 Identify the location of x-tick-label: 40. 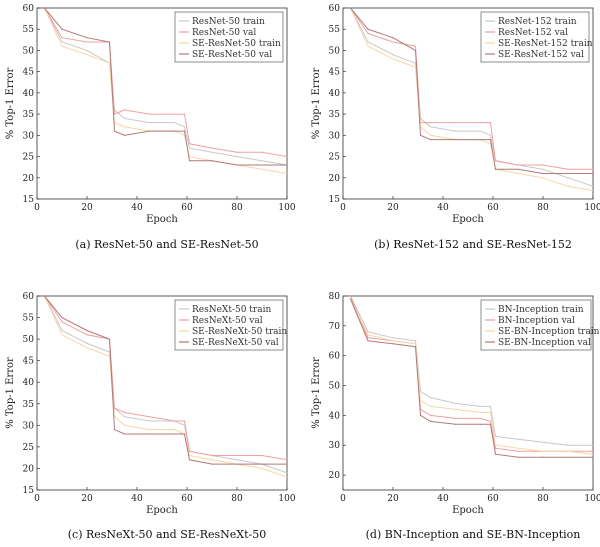
(443, 499).